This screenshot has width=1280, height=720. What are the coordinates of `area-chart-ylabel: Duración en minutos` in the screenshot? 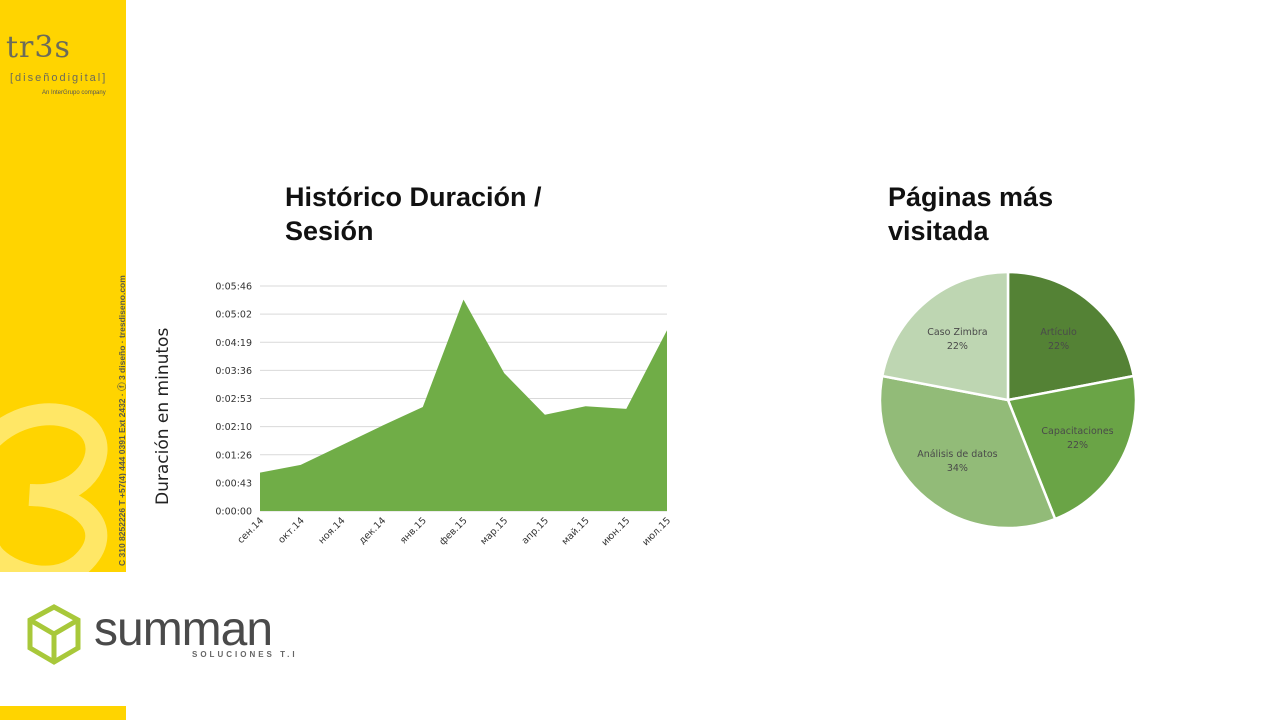 It's located at (163, 416).